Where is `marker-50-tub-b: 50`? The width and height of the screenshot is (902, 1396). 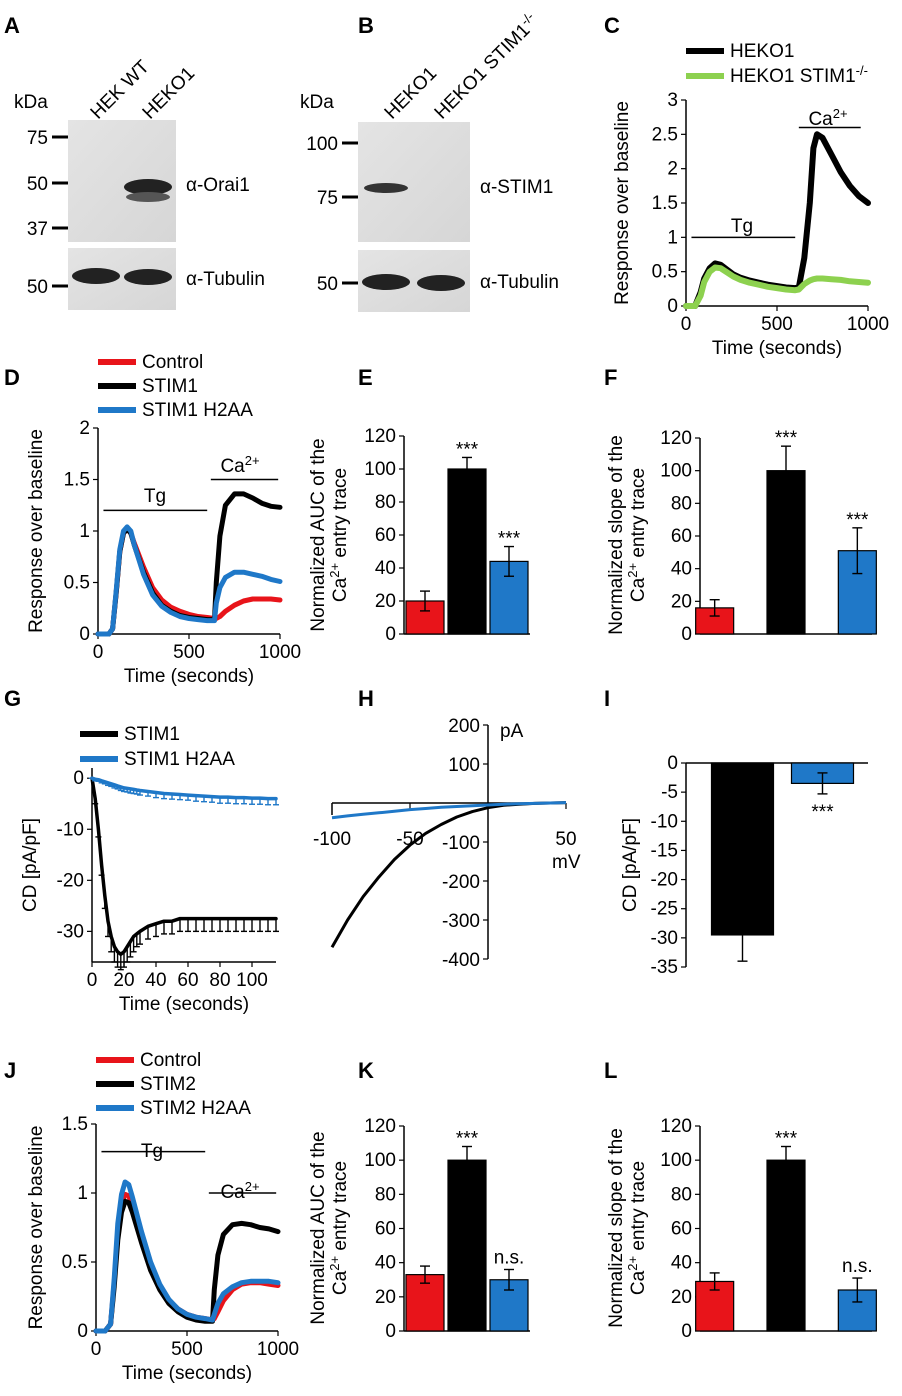
marker-50-tub-b: 50 is located at coordinates (327, 284).